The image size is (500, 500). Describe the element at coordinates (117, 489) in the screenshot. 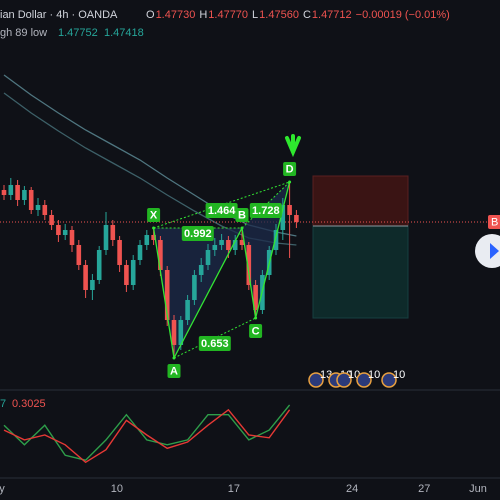

I see `x-tick-label: 10` at that location.